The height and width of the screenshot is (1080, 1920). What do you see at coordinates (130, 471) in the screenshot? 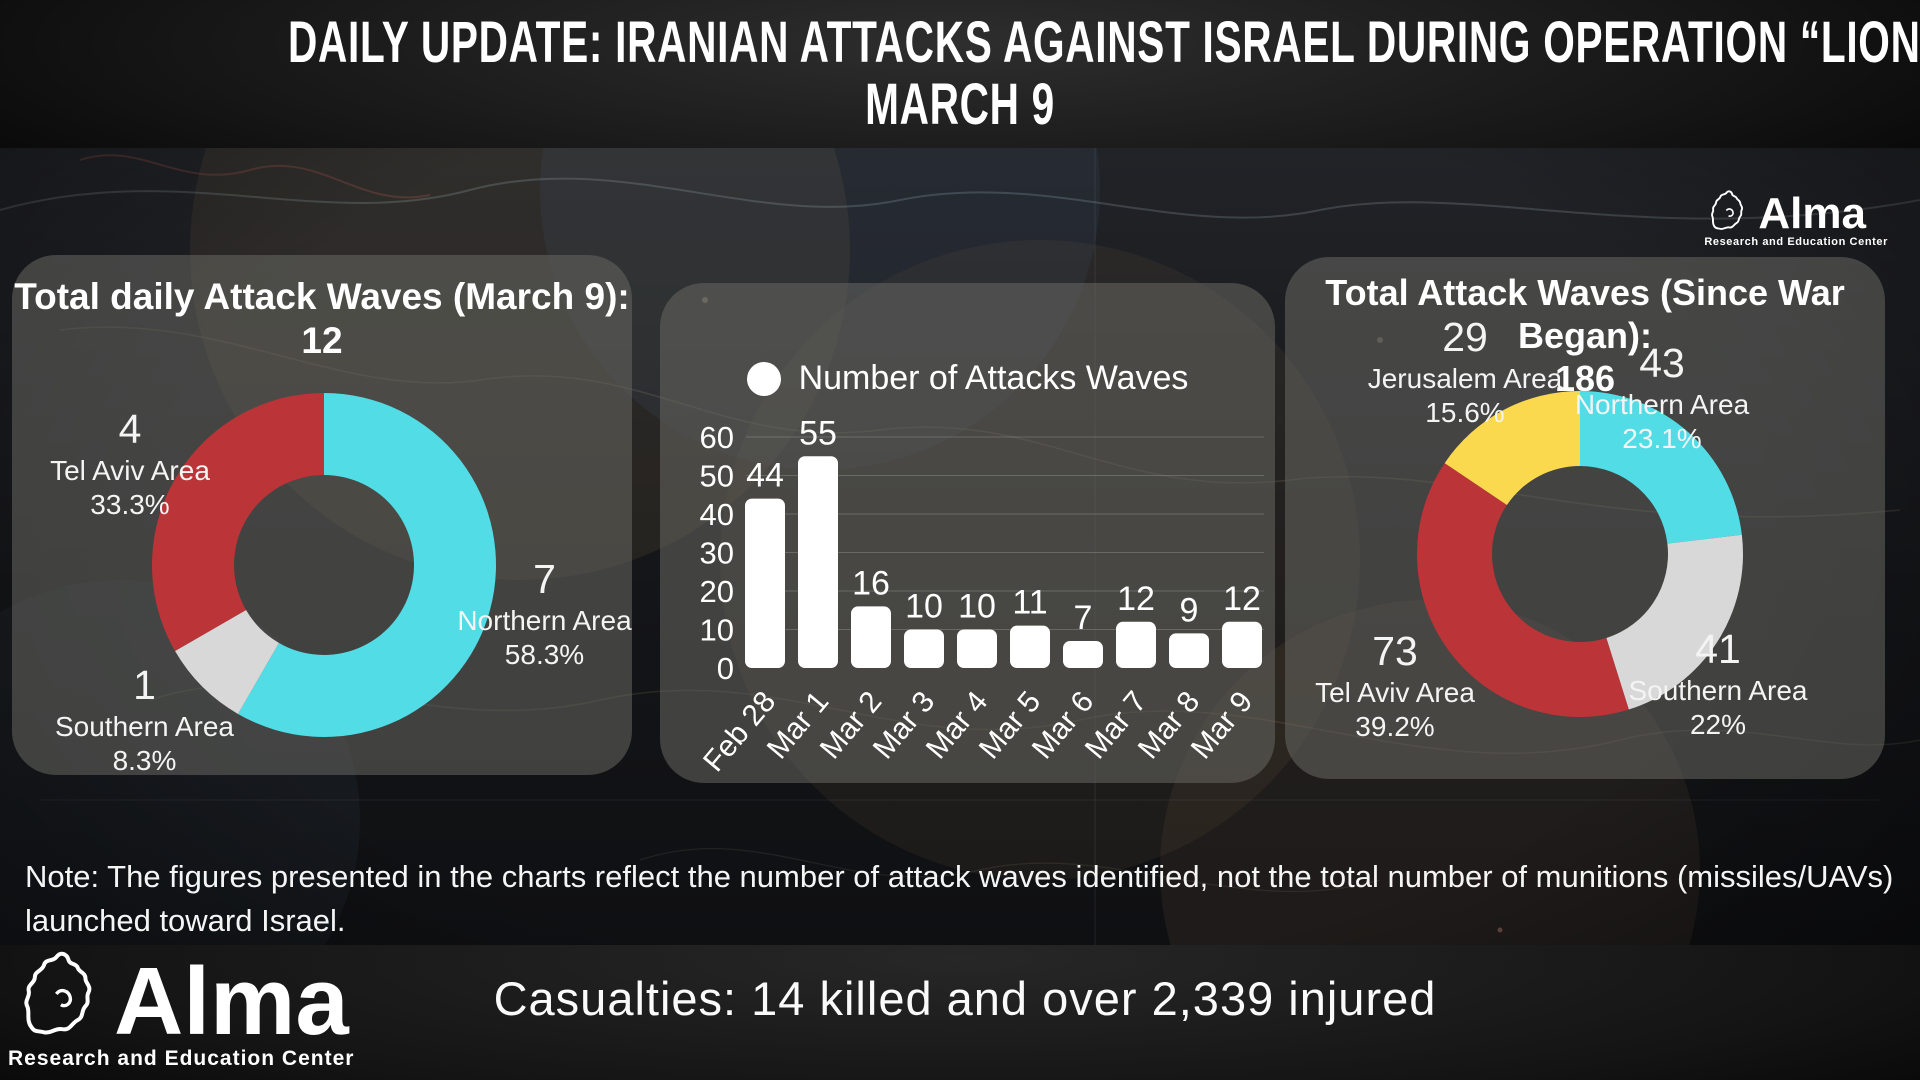
I see `telaviv-daily-name: Tel Aviv Area` at bounding box center [130, 471].